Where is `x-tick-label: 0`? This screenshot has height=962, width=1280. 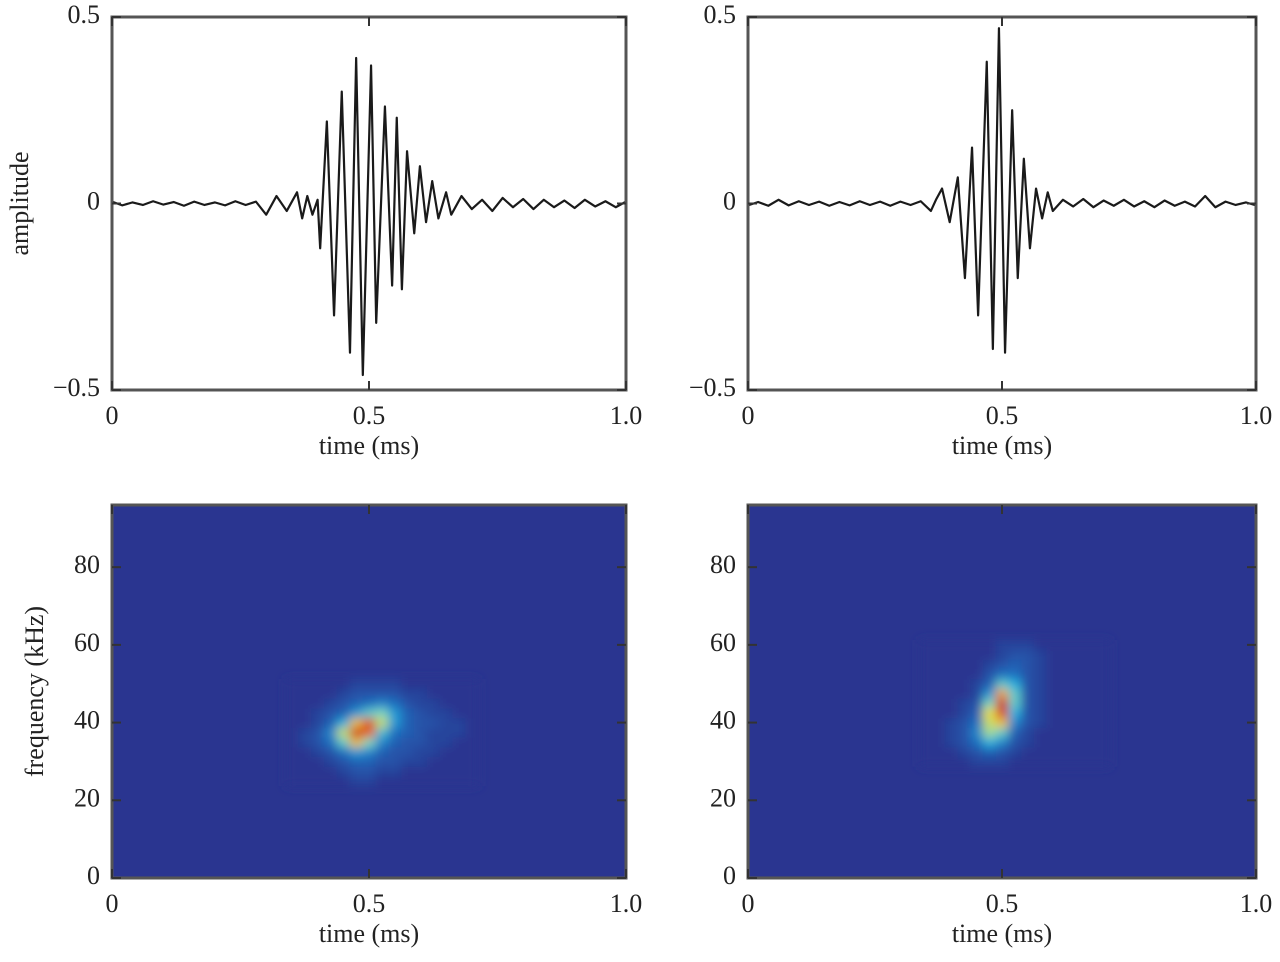 x-tick-label: 0 is located at coordinates (112, 903).